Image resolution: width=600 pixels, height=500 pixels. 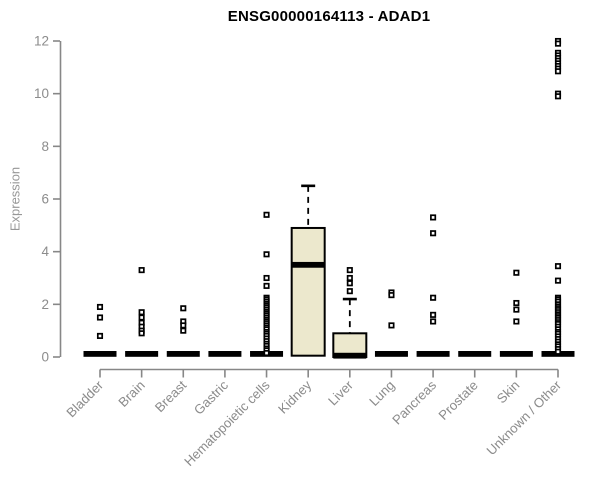 What do you see at coordinates (414, 402) in the screenshot?
I see `x-tick-label: Pancreas` at bounding box center [414, 402].